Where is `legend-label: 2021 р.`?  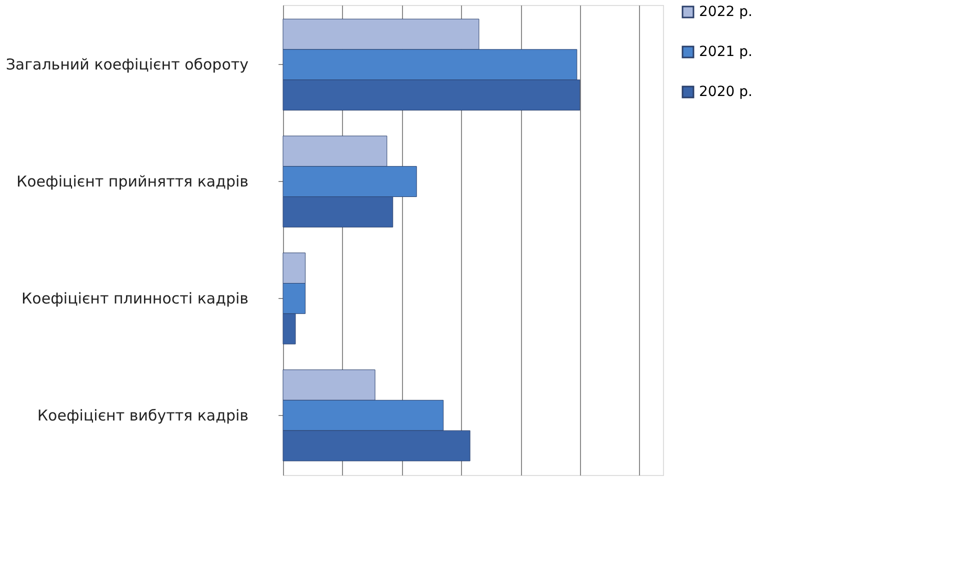
legend-label: 2021 р. is located at coordinates (725, 52).